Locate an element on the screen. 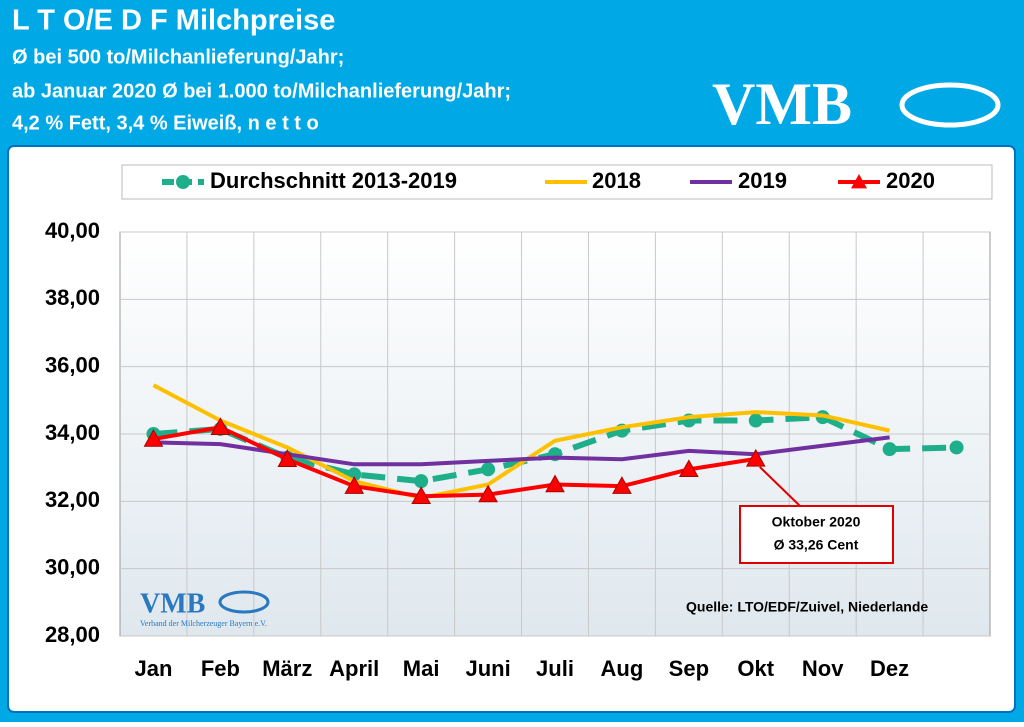  y-tick-label: 34,00 is located at coordinates (72, 432).